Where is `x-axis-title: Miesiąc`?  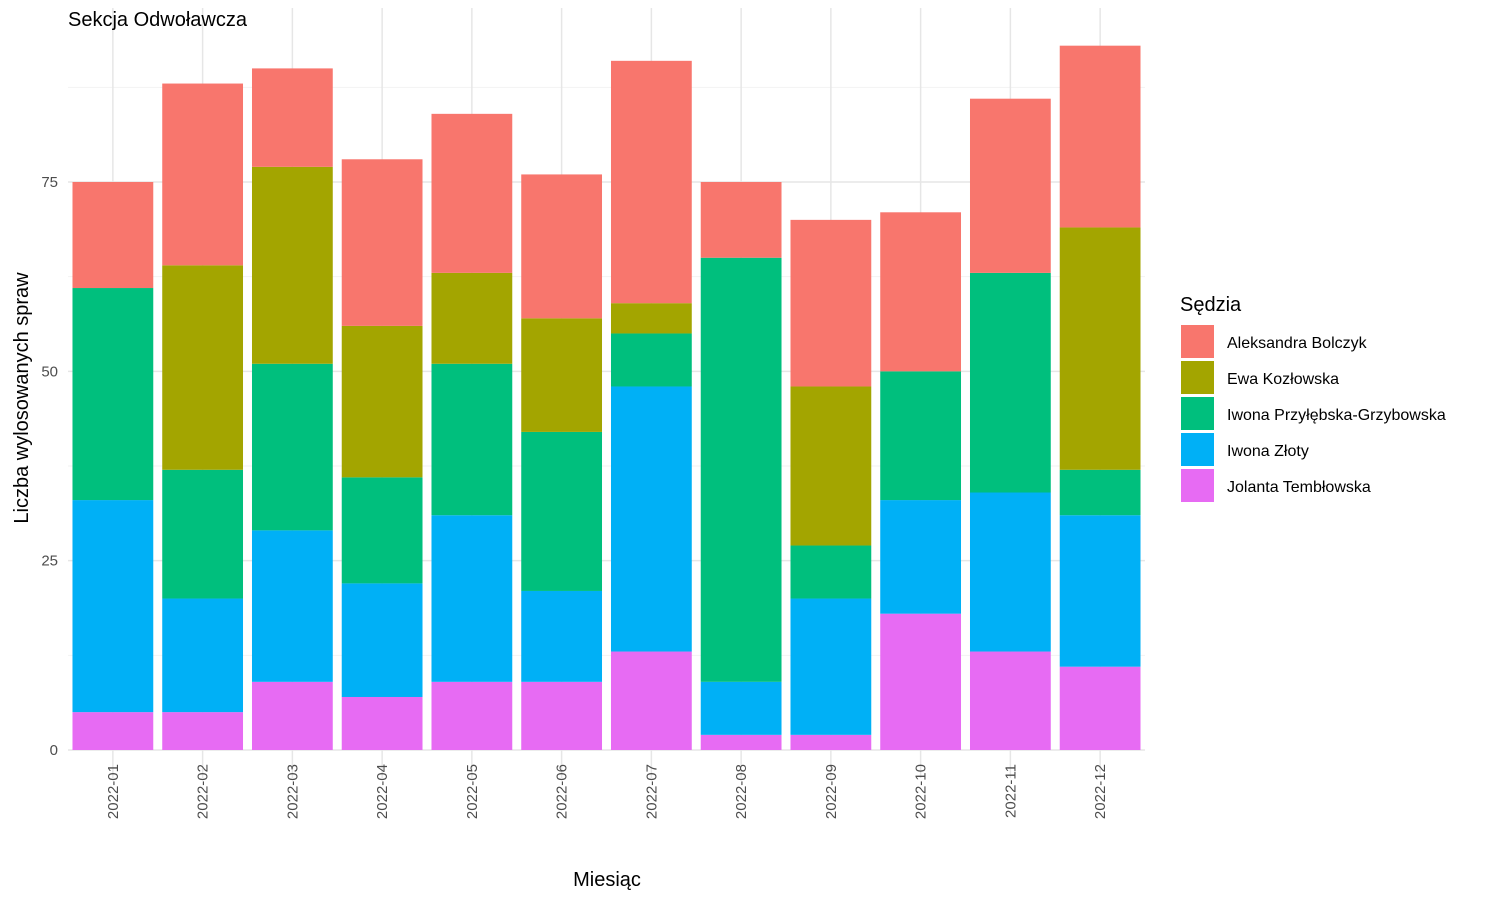
x-axis-title: Miesiąc is located at coordinates (607, 880).